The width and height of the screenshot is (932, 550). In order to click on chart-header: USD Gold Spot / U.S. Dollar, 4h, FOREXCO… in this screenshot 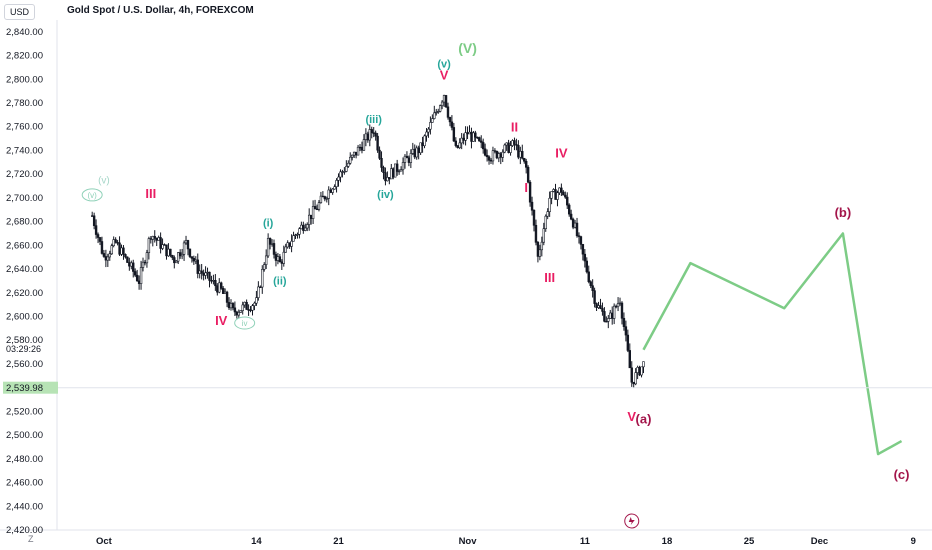, I will do `click(466, 12)`.